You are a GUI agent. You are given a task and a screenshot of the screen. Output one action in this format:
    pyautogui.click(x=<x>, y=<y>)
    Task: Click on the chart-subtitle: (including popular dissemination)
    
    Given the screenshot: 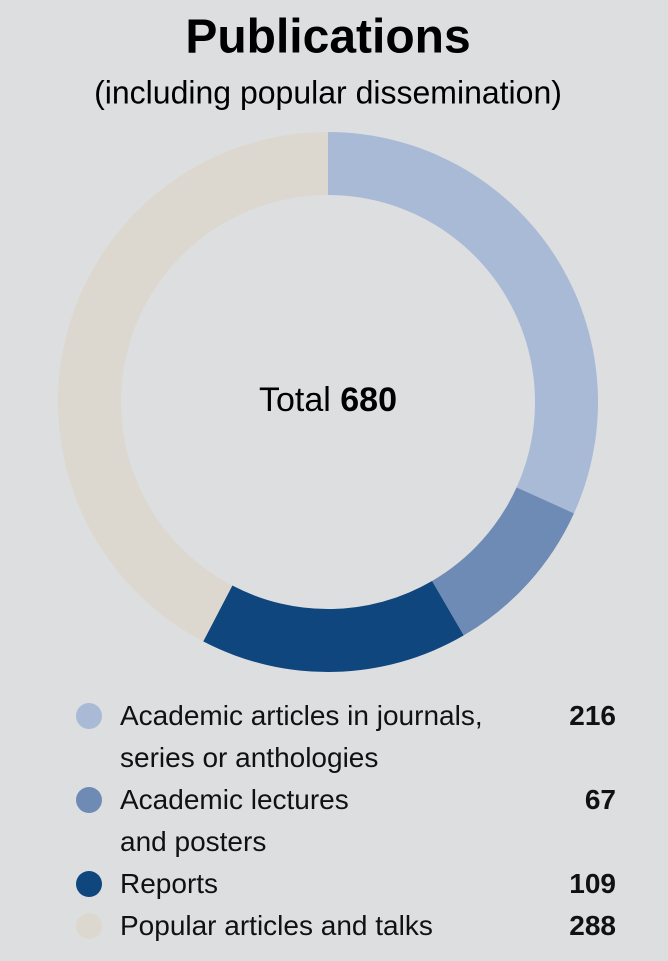 What is the action you would take?
    pyautogui.click(x=328, y=92)
    